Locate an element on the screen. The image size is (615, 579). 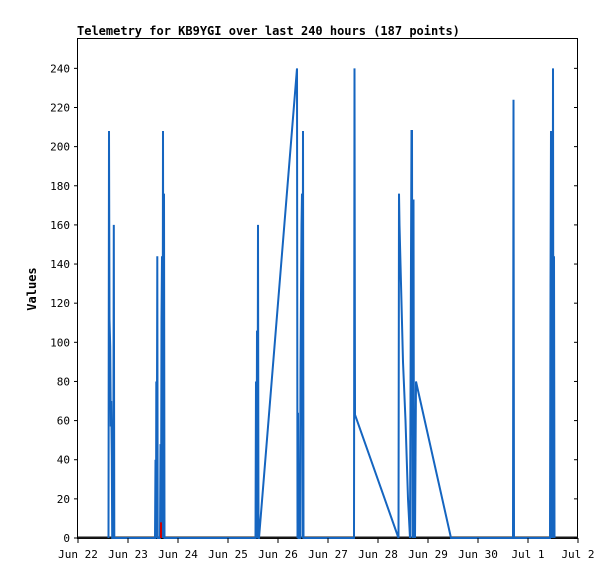
y-tick-label: 20 is located at coordinates (63, 499).